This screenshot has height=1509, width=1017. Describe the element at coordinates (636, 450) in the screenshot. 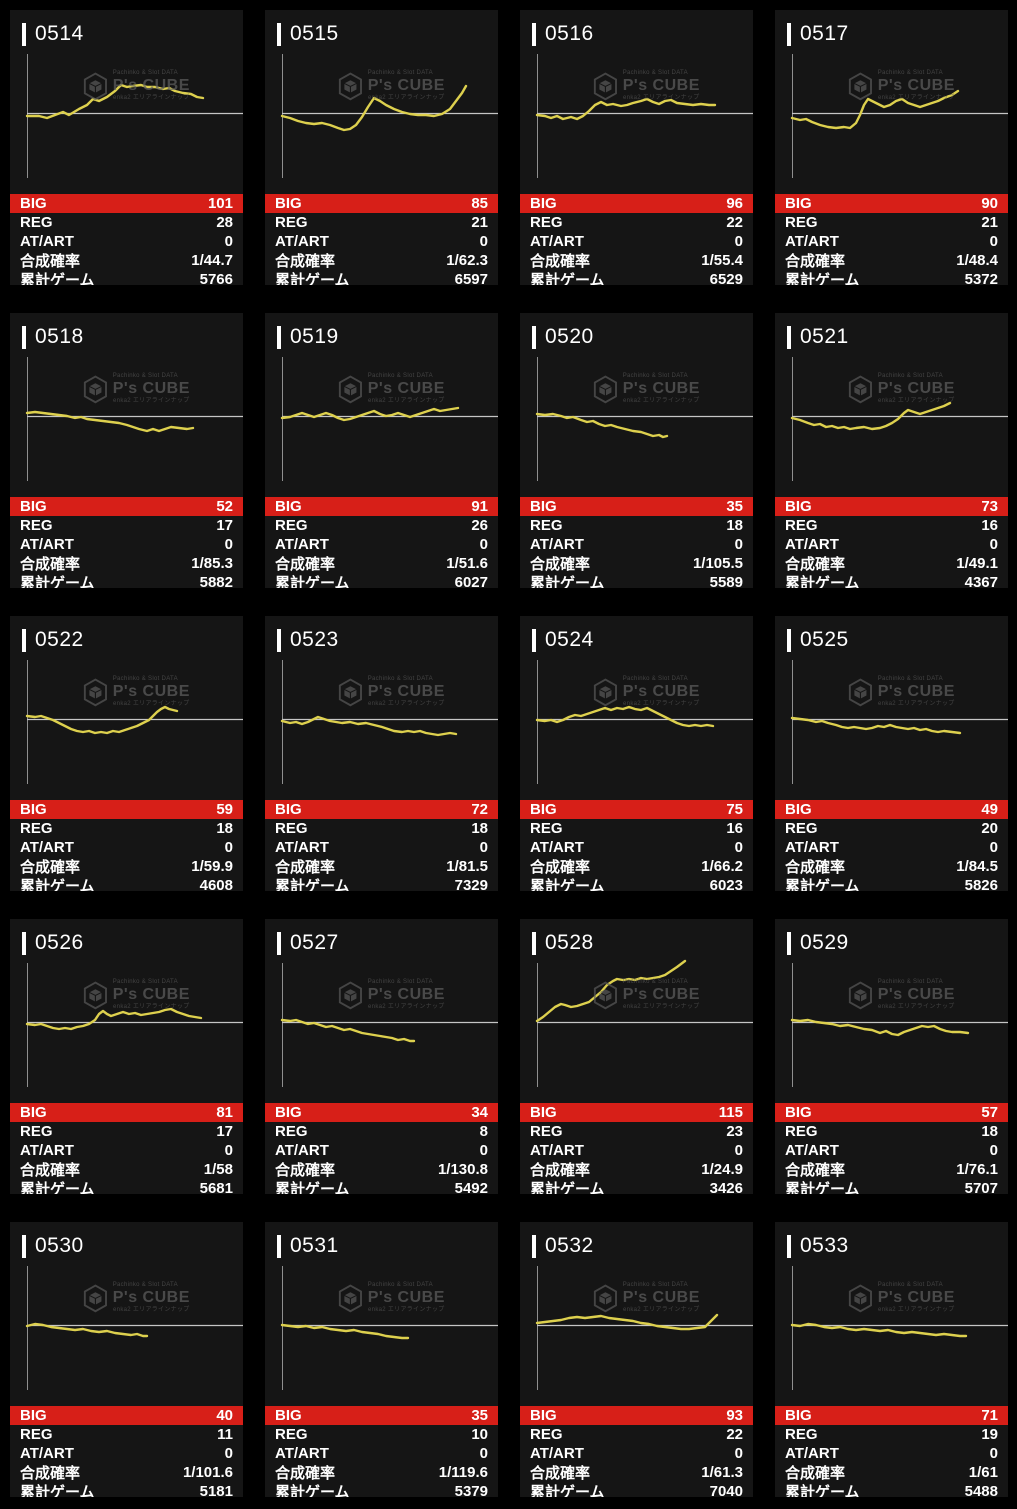

I see `machine-panel: 0520 Pachinko & Slot DATA P's CUBE enka2` at that location.